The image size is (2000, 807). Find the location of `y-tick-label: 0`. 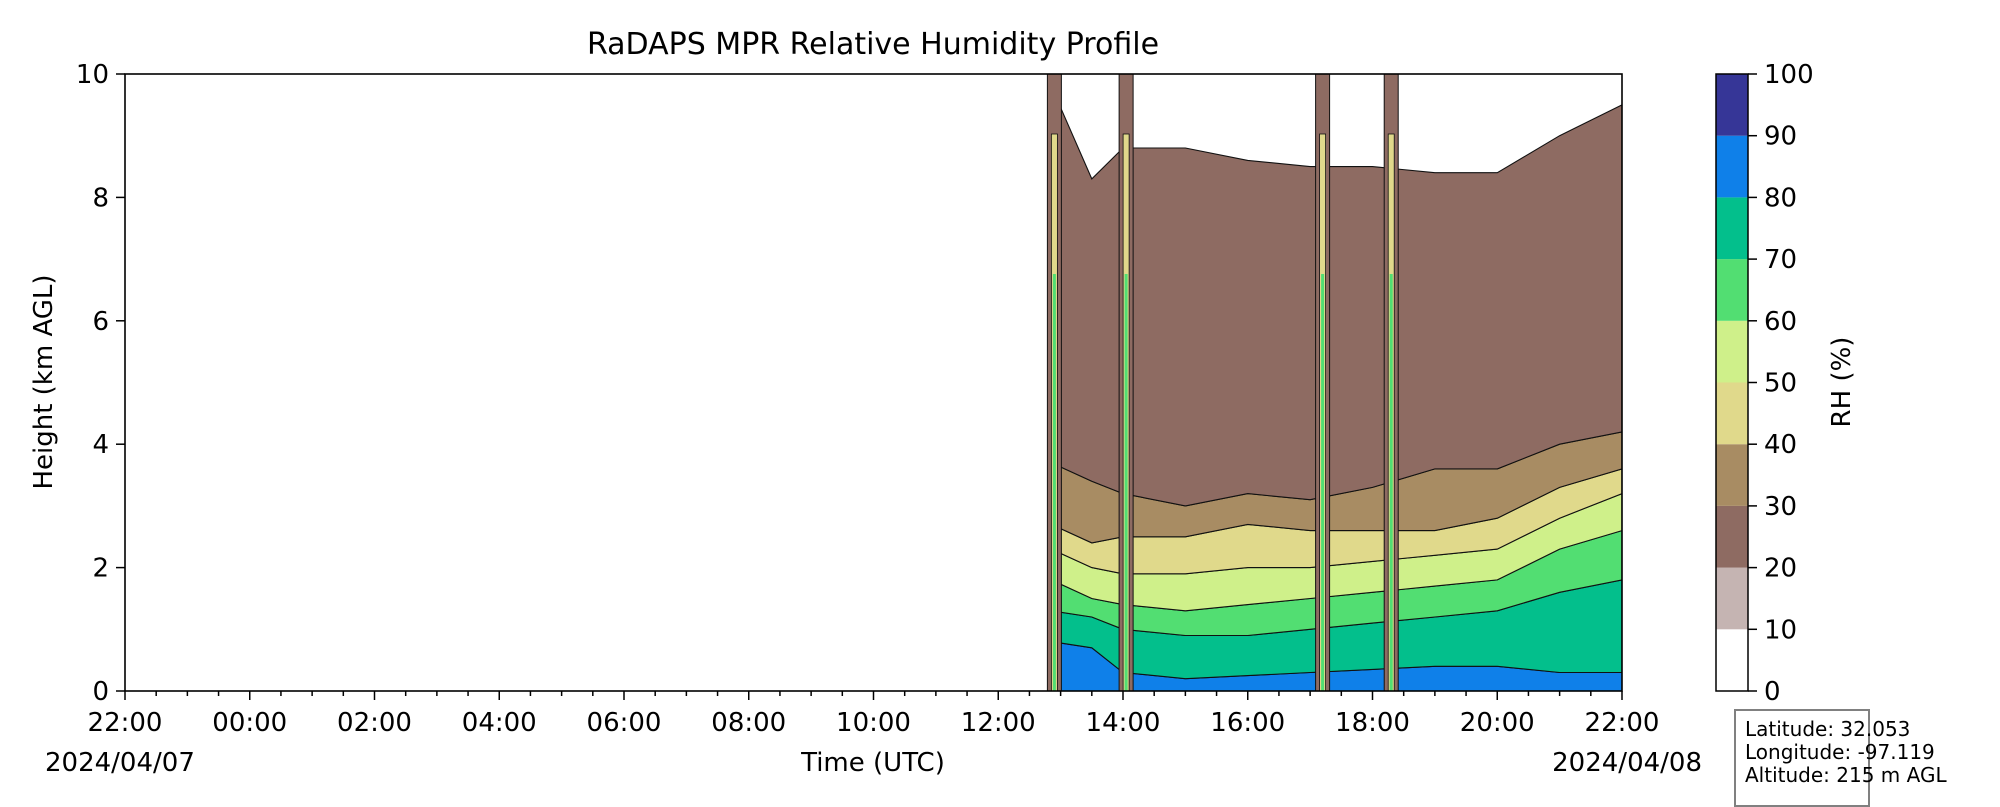

y-tick-label: 0 is located at coordinates (100, 692).